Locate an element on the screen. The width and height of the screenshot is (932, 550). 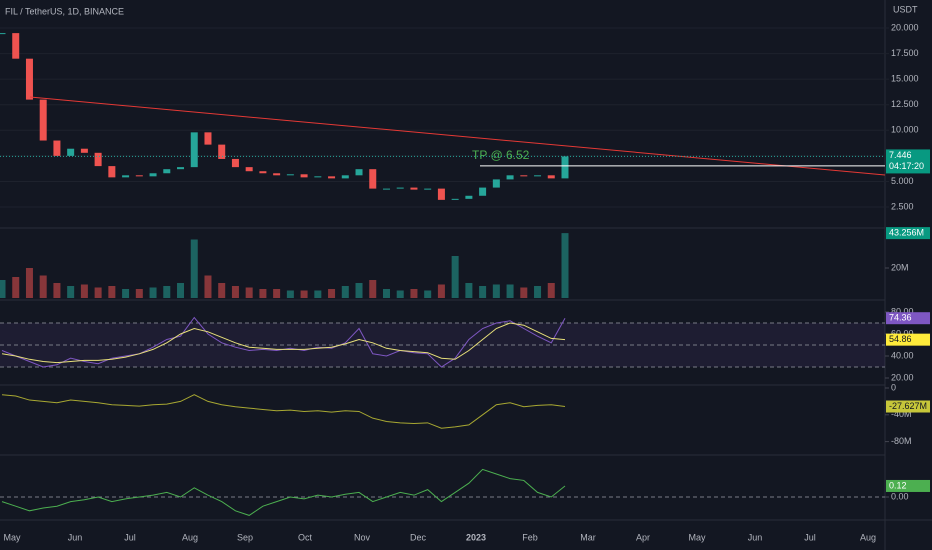
osc-line is located at coordinates (283, 492).